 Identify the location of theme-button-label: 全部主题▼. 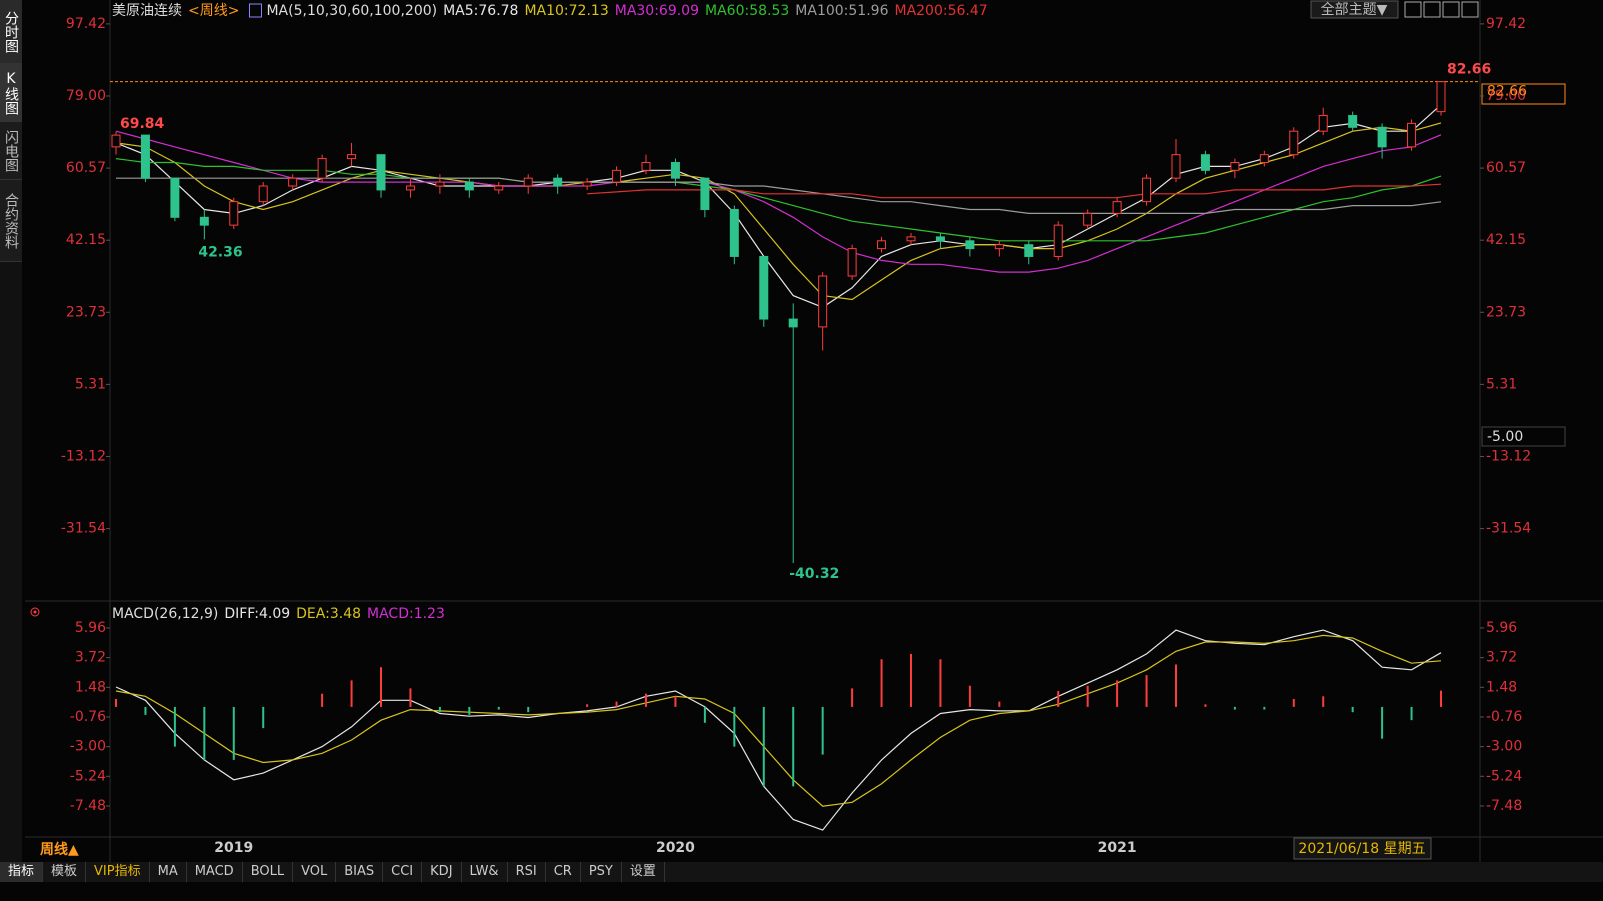
(1354, 9).